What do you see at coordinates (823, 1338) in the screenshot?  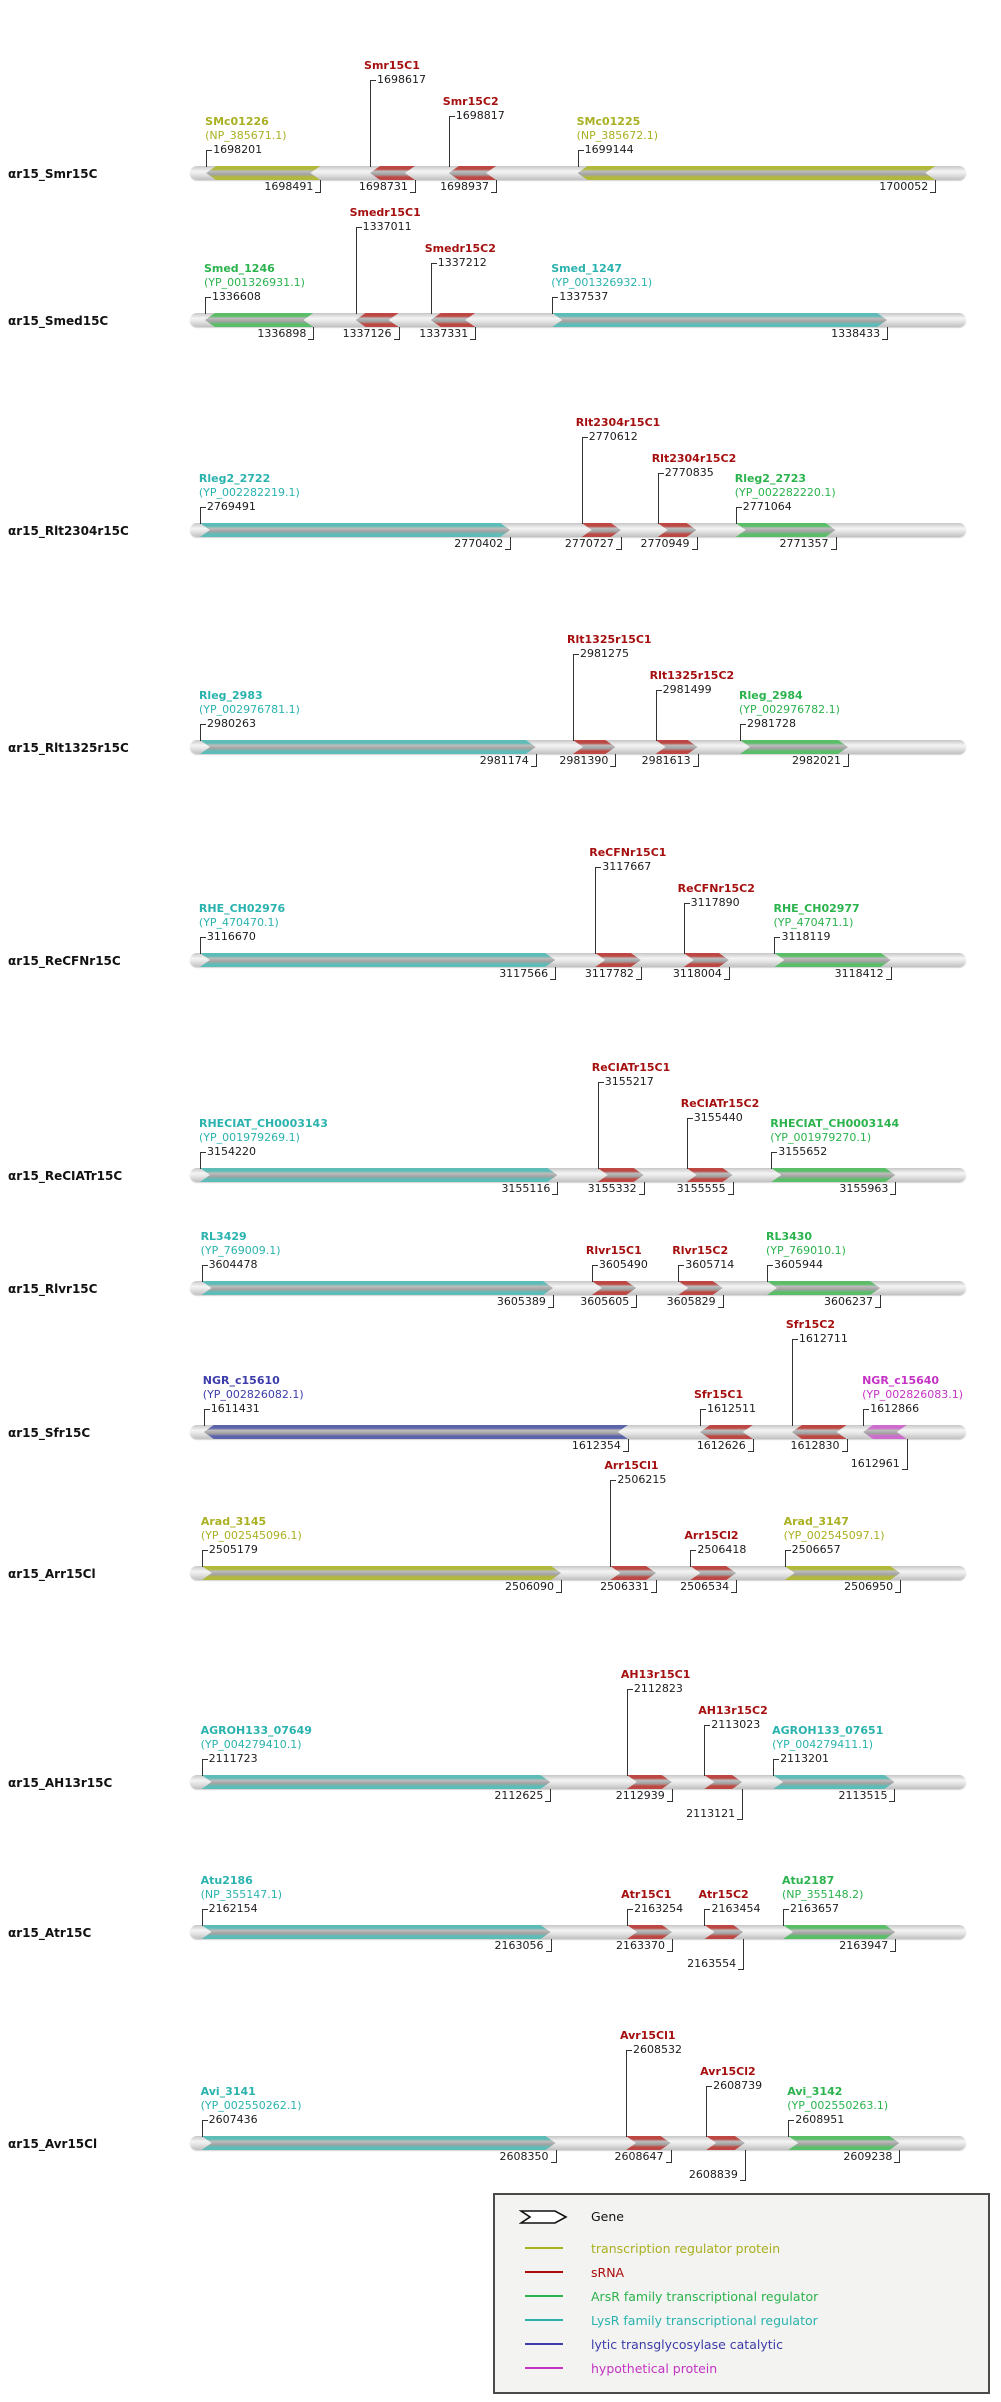 I see `gene-start-coordinate: 1612711` at bounding box center [823, 1338].